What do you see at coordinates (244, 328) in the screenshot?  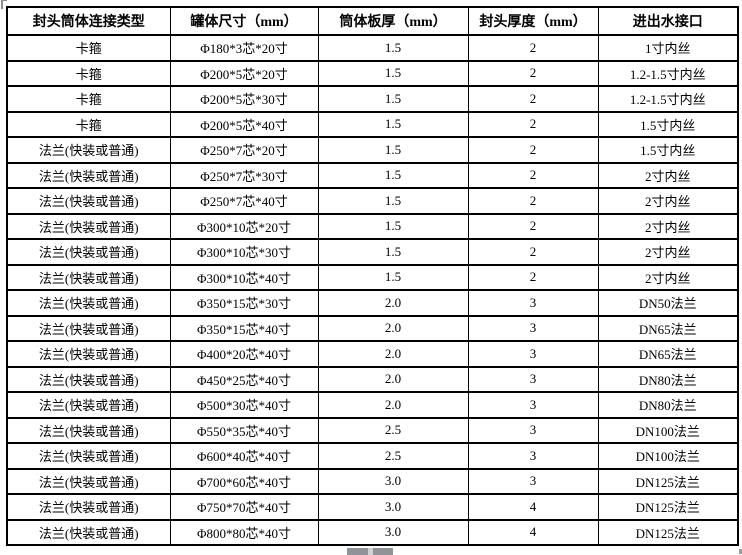 I see `table-cell: Φ350*15芯*40寸` at bounding box center [244, 328].